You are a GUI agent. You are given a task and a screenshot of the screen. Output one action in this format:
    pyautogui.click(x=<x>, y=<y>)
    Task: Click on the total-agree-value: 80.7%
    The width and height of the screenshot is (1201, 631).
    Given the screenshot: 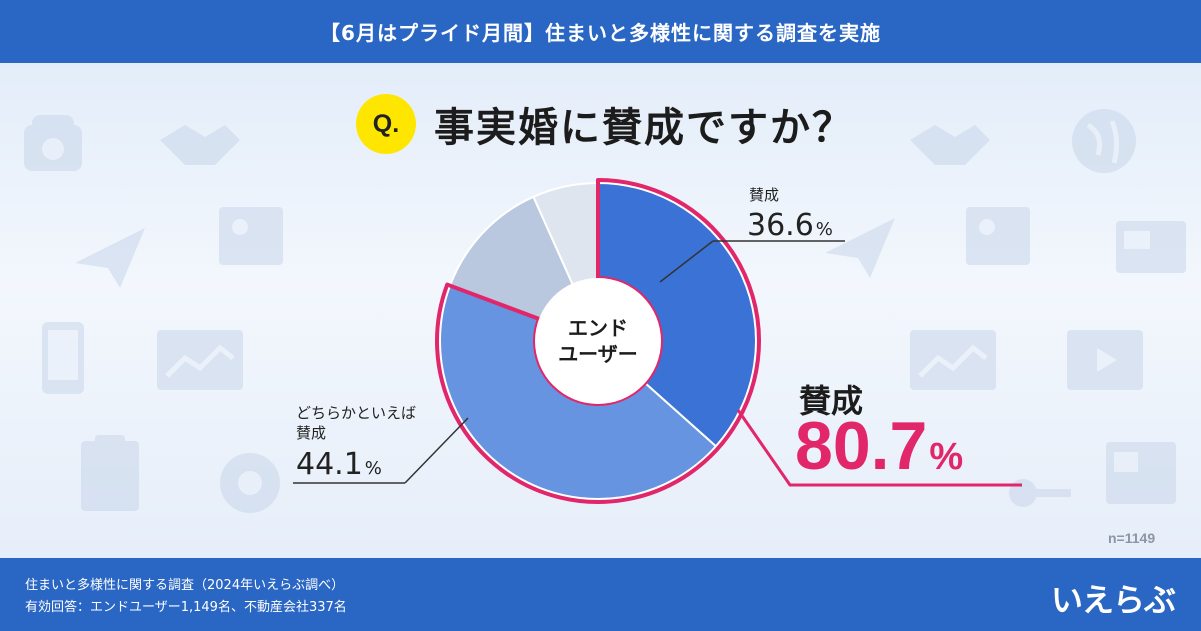 What is the action you would take?
    pyautogui.click(x=879, y=451)
    